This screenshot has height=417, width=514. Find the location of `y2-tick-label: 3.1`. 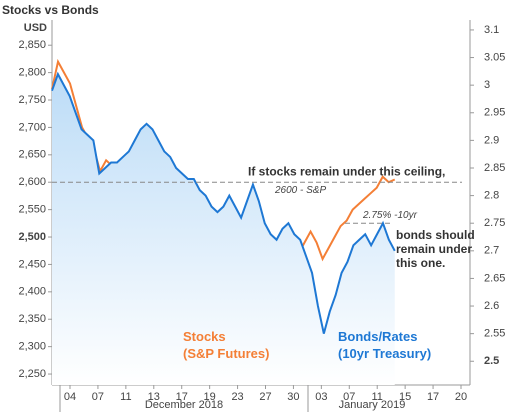

y2-tick-label: 3.1 is located at coordinates (491, 30).